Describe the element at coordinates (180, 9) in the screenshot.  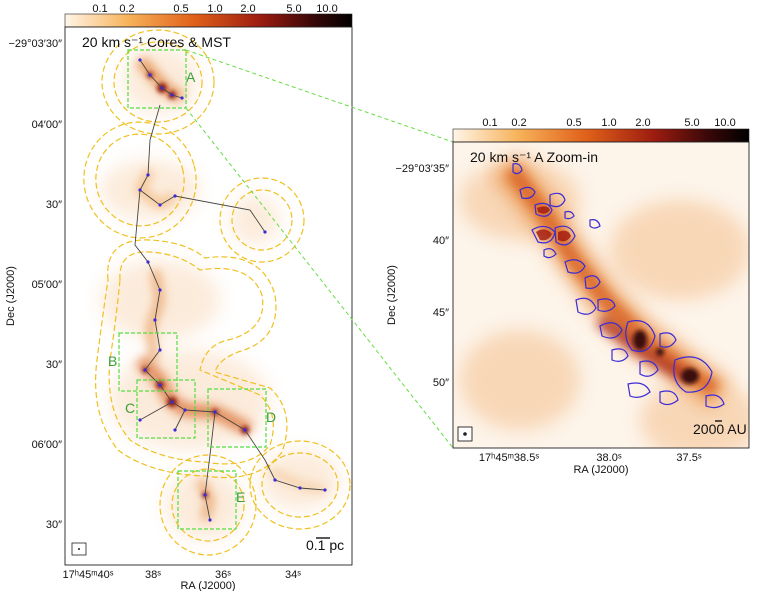
I see `left-cbar-tick: 0.5` at that location.